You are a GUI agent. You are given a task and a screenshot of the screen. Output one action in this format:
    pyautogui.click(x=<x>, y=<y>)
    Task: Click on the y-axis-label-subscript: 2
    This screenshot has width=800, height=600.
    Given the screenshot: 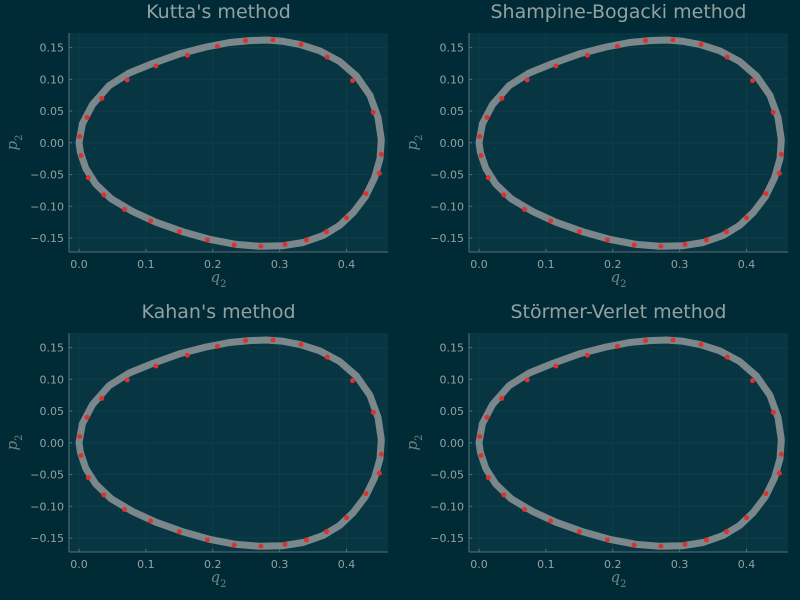 What is the action you would take?
    pyautogui.click(x=419, y=138)
    